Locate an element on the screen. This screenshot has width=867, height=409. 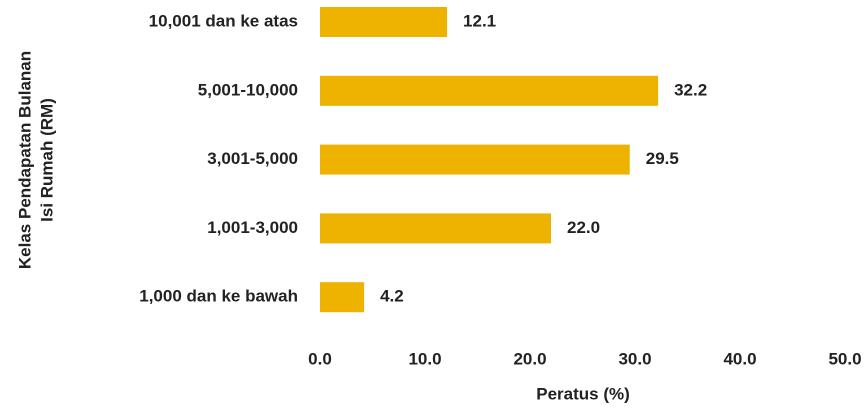
y-axis-label-line: Isi Rumah (RM) is located at coordinates (46, 160).